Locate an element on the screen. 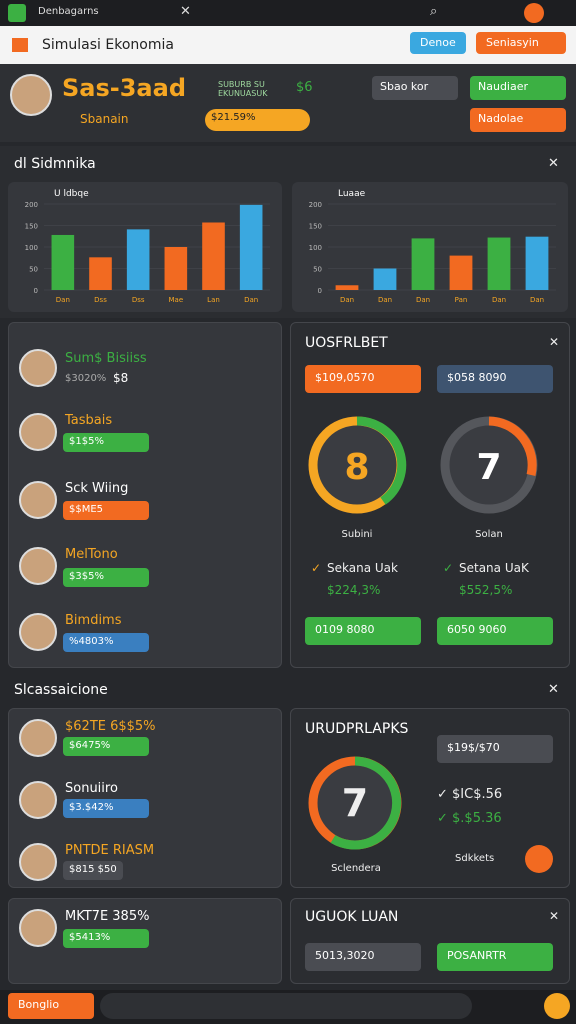  input: $19$/$70 is located at coordinates (495, 749).